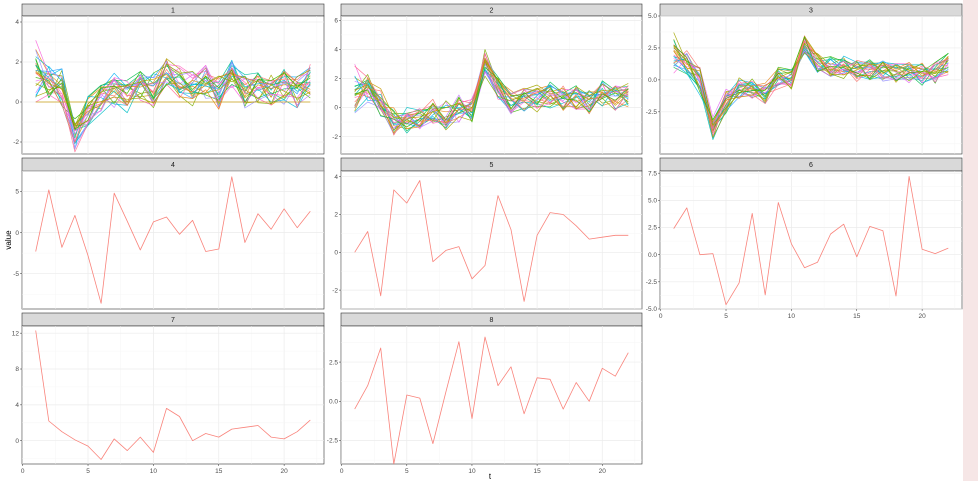  Describe the element at coordinates (652, 309) in the screenshot. I see `y-tick-label: -5.0` at that location.